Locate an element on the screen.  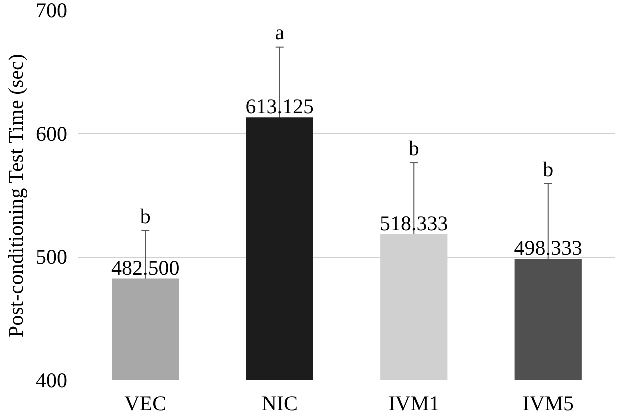
x-tick-label: IVM5 is located at coordinates (548, 404).